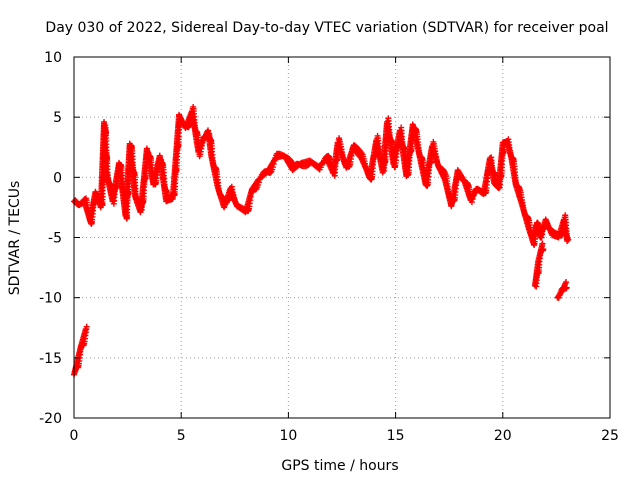 This screenshot has height=480, width=640. What do you see at coordinates (339, 466) in the screenshot?
I see `x-axis-label: GPS time / hours` at bounding box center [339, 466].